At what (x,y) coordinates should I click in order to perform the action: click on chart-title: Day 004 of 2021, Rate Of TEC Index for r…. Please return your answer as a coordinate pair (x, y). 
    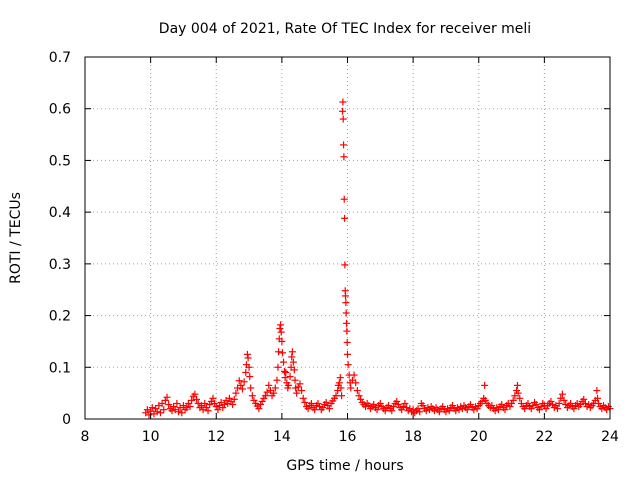
    Looking at the image, I should click on (345, 29).